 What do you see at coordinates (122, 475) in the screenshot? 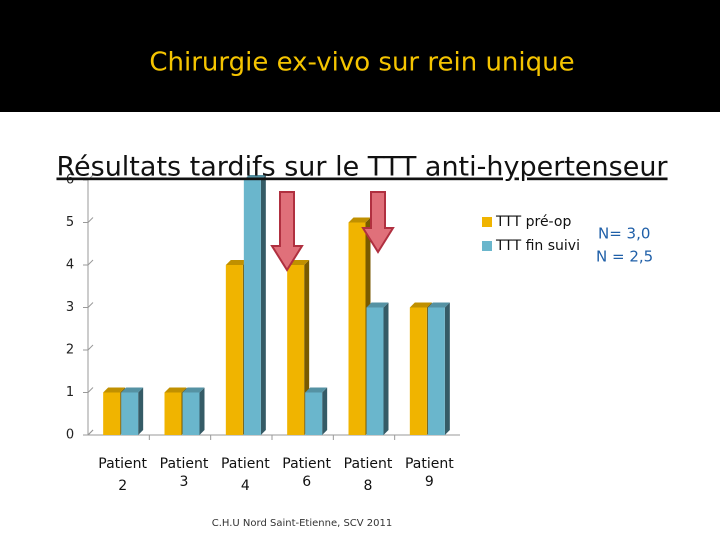
I see `x-tick-label: Patient 2` at bounding box center [122, 475].